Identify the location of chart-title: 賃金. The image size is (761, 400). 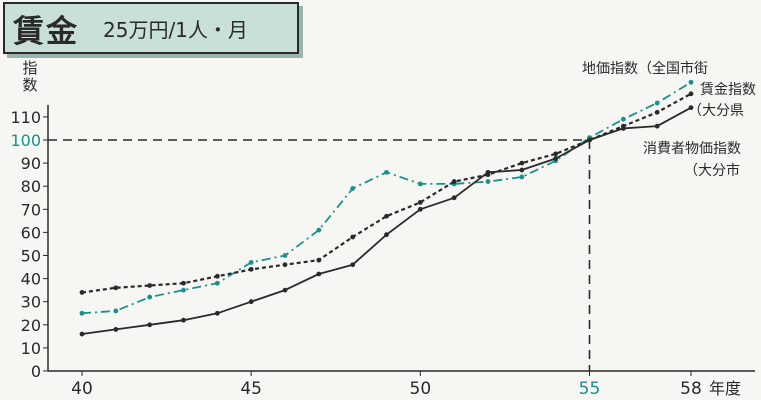
(46, 31).